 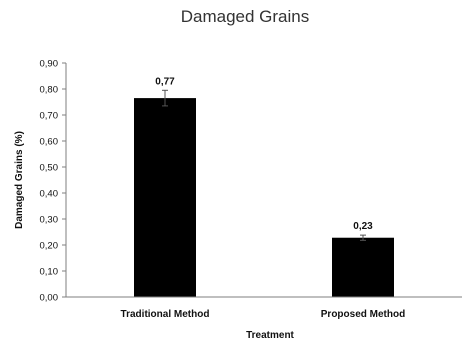 I want to click on x-axis-label: Treatment, so click(x=270, y=335).